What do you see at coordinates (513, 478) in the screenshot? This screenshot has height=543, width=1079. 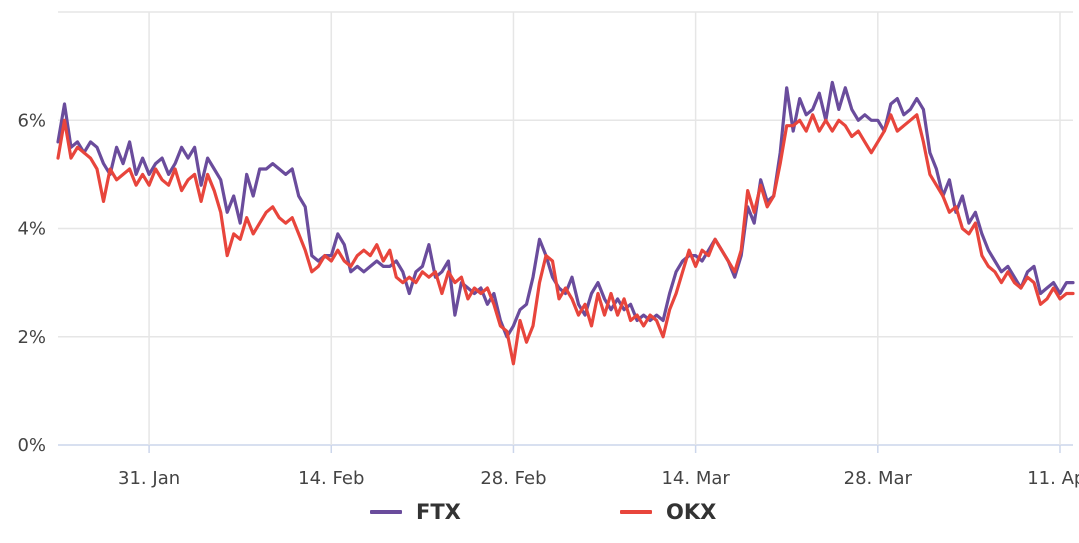 I see `x-tick-label: 28. Feb` at bounding box center [513, 478].